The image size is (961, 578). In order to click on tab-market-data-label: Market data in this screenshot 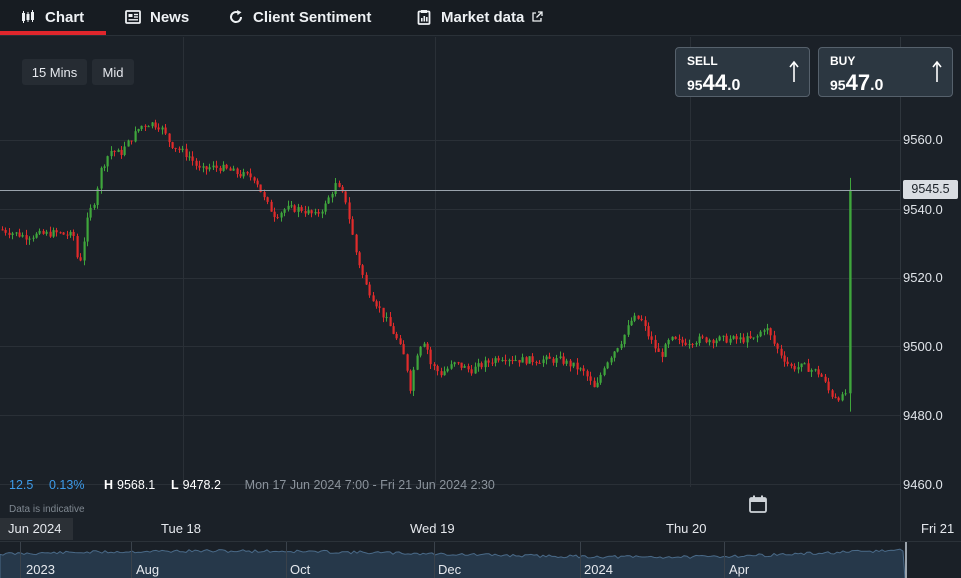, I will do `click(483, 17)`.